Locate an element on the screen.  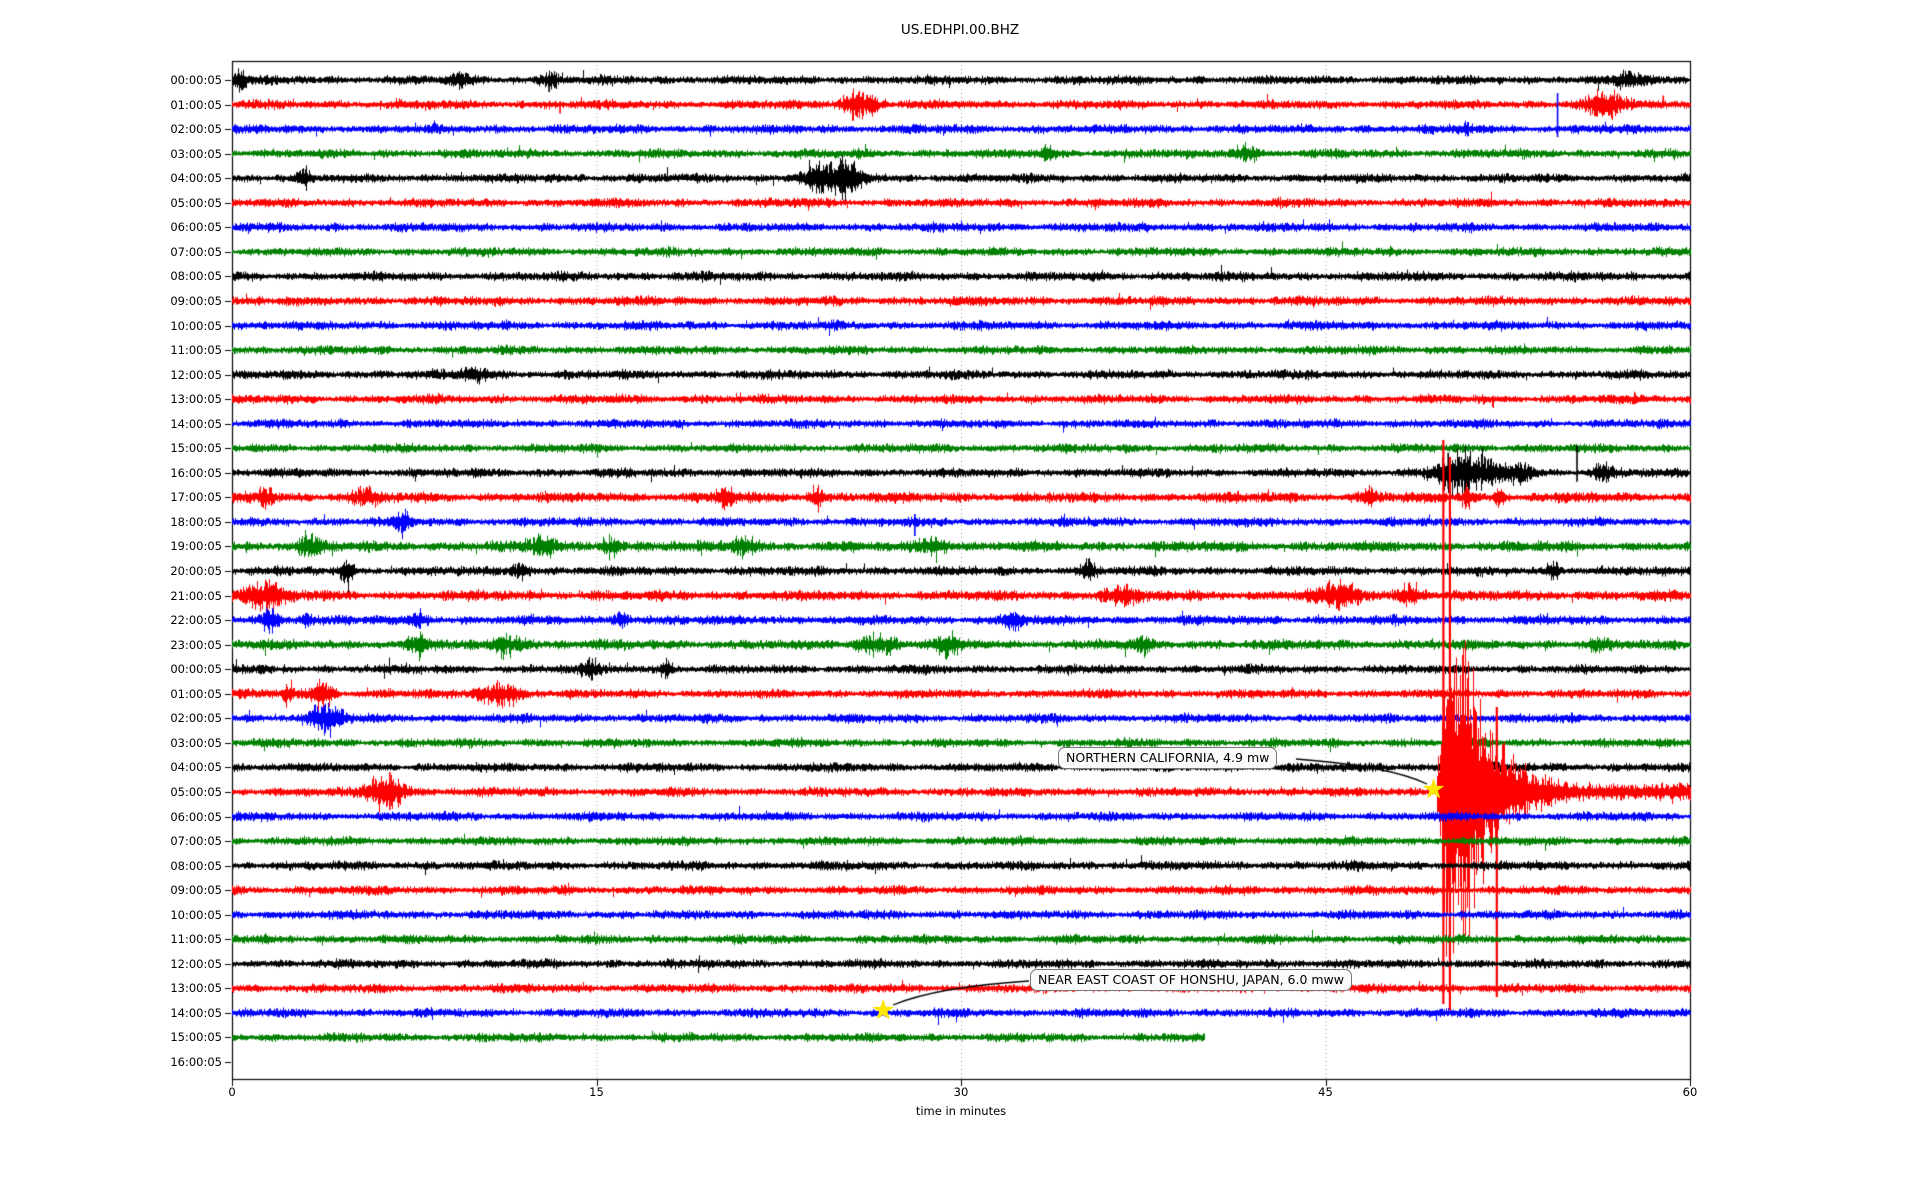
trace-time-label: 22:00:05 is located at coordinates (196, 620).